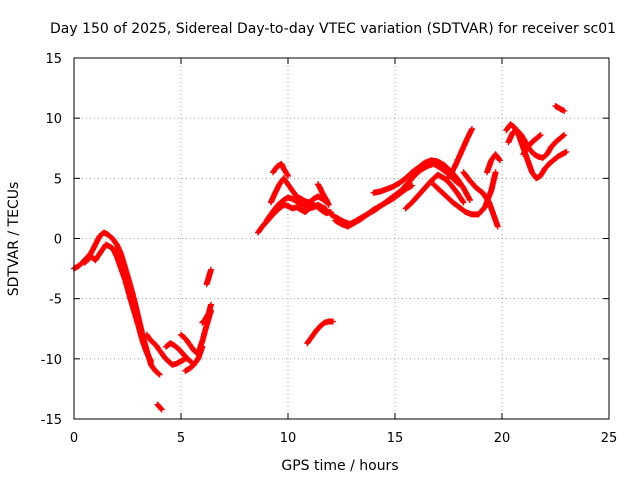 The height and width of the screenshot is (480, 640). Describe the element at coordinates (55, 300) in the screenshot. I see `y-tick-label: -5` at that location.